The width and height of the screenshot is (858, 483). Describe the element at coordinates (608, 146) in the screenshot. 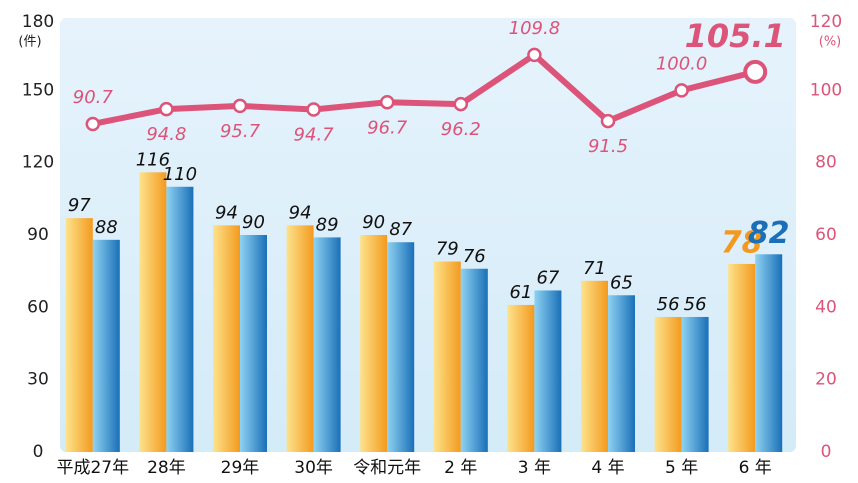

I see `line-label: 91.5` at that location.